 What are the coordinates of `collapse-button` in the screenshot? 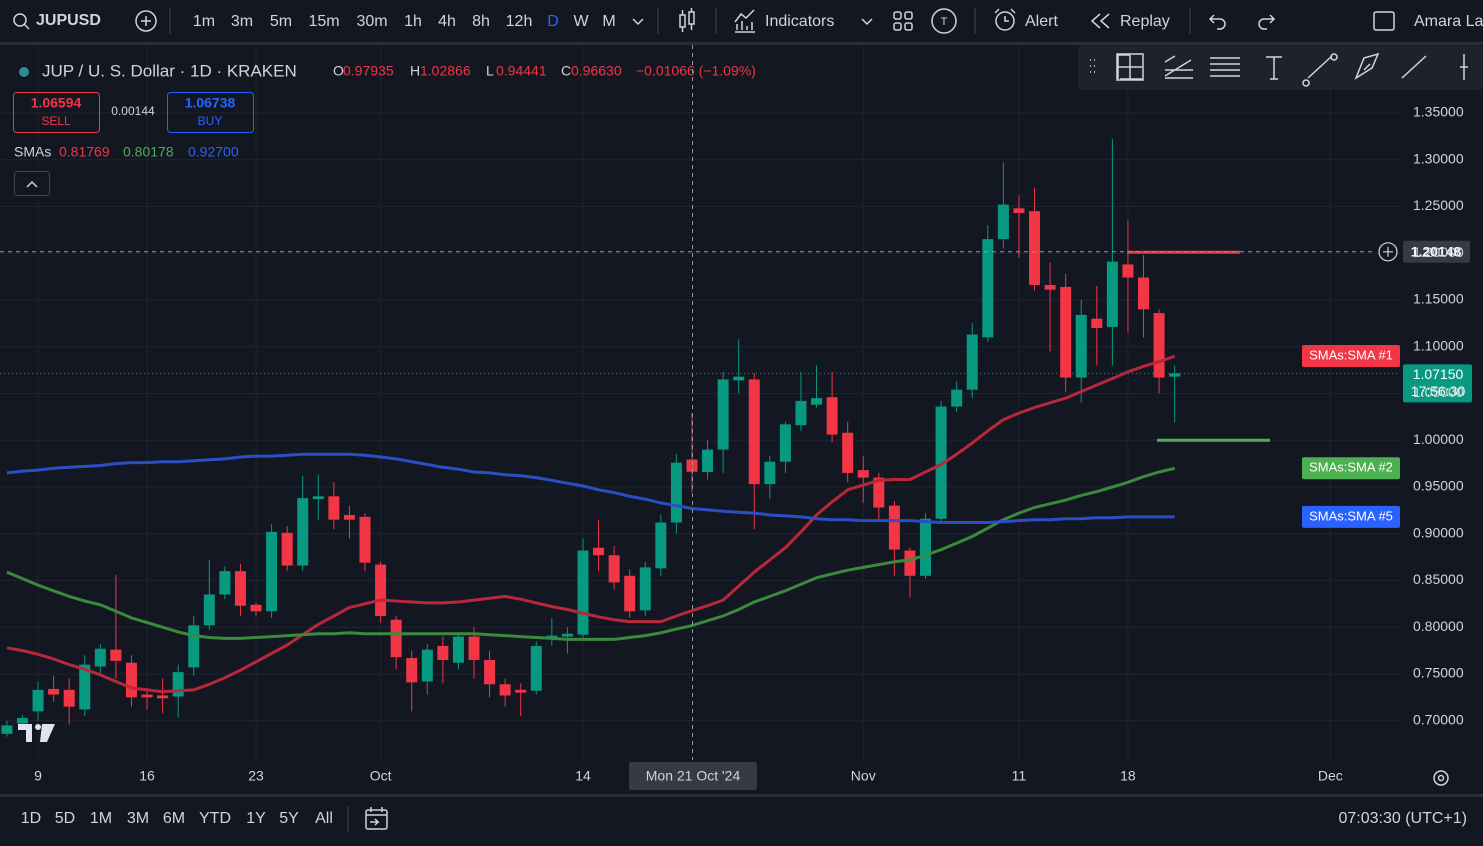 It's located at (32, 183).